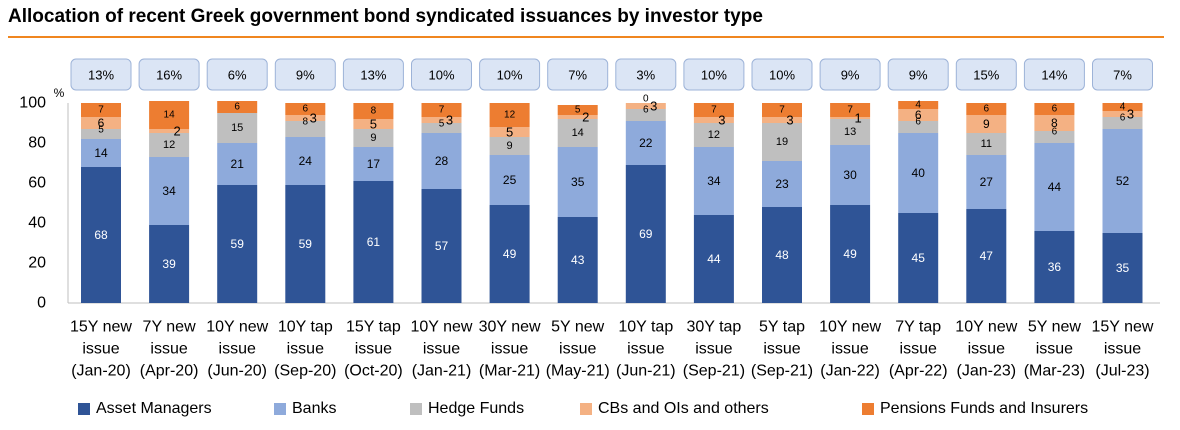 Image resolution: width=1180 pixels, height=430 pixels. Describe the element at coordinates (918, 327) in the screenshot. I see `x-tick-label: 7Y tap` at that location.